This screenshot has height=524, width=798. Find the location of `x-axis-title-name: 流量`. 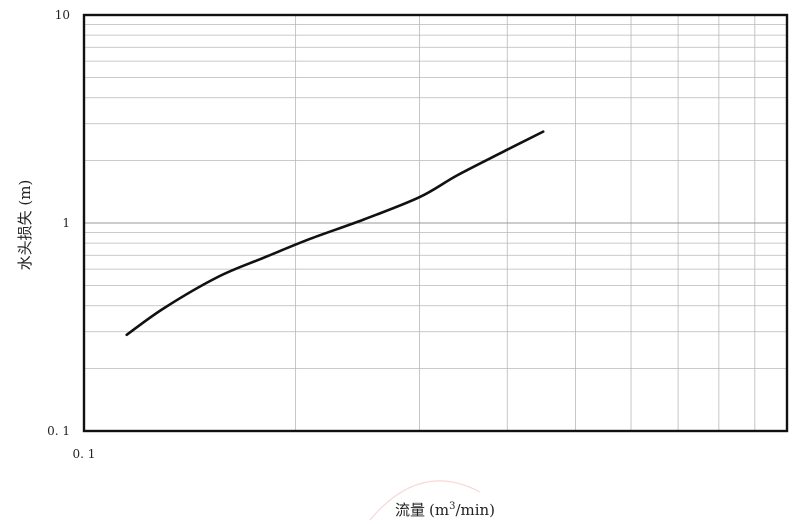

x-axis-title-name: 流量 is located at coordinates (410, 510).